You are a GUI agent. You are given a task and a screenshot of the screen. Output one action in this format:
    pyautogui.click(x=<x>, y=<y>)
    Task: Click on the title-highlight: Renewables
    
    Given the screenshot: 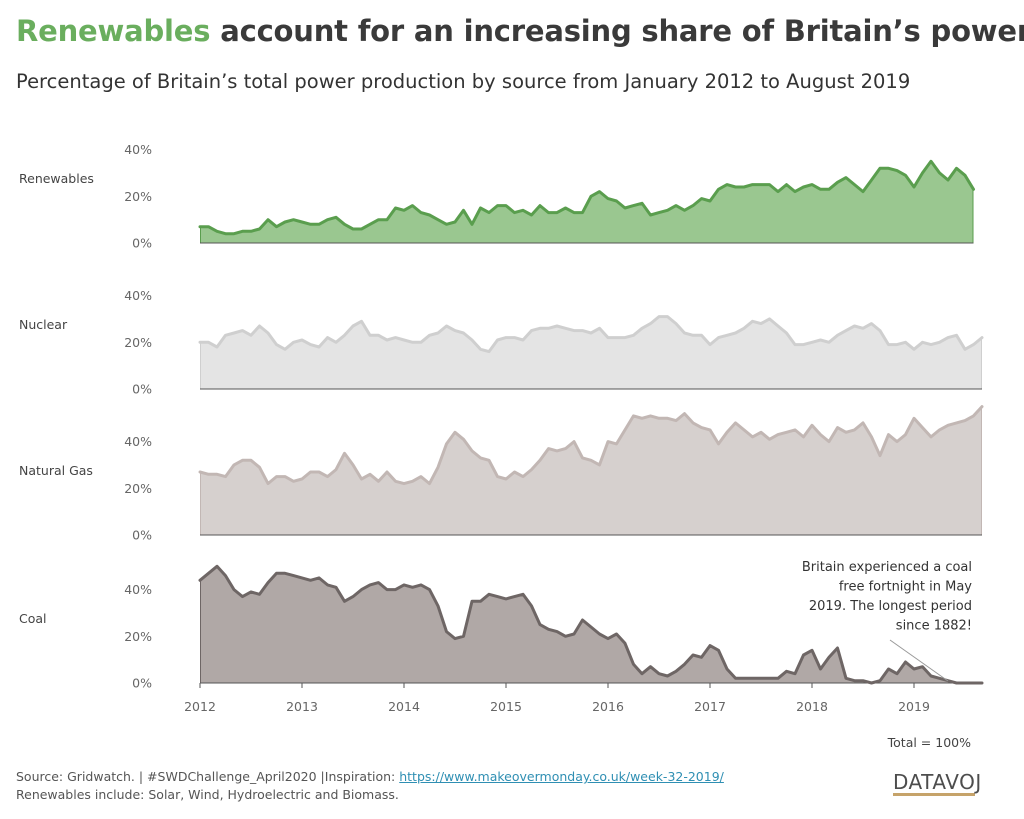 What is the action you would take?
    pyautogui.click(x=113, y=31)
    